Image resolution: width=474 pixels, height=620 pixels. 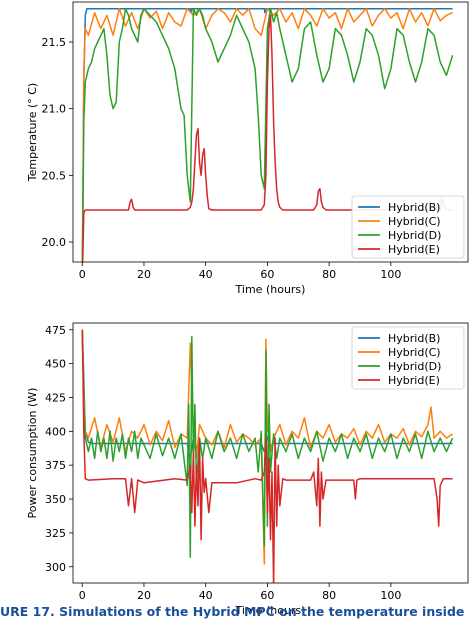 What do you see at coordinates (55, 567) in the screenshot?
I see `y-tick-label: 300` at bounding box center [55, 567].